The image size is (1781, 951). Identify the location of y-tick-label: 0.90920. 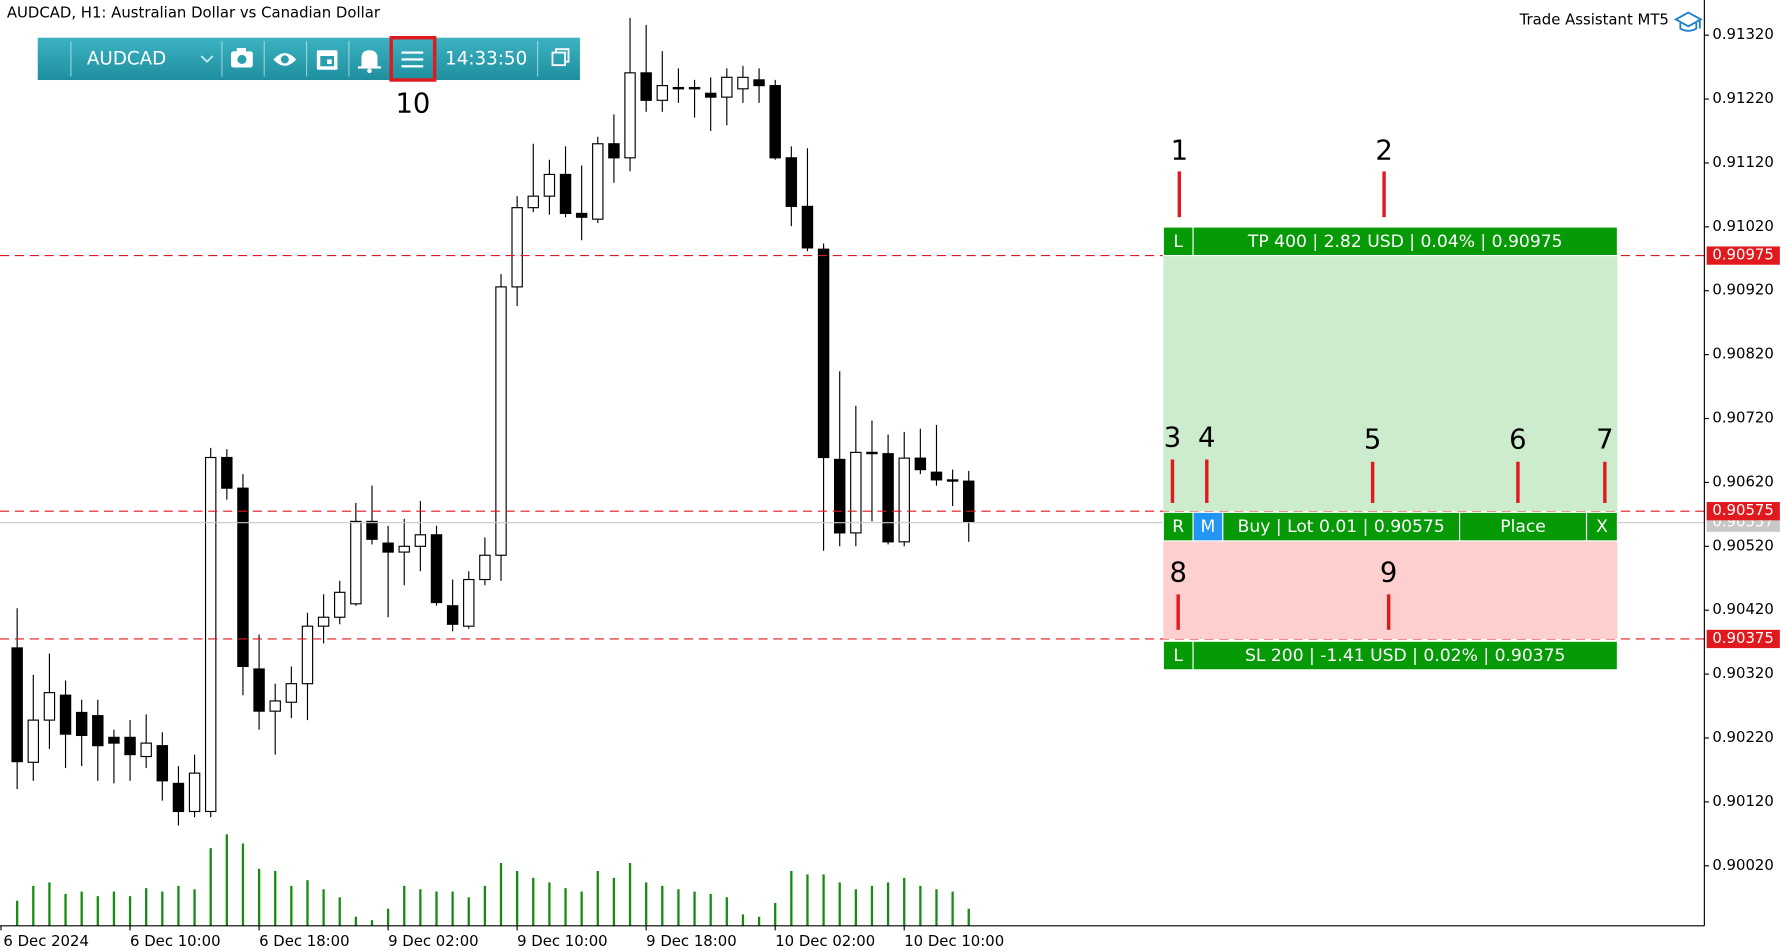
(1742, 290).